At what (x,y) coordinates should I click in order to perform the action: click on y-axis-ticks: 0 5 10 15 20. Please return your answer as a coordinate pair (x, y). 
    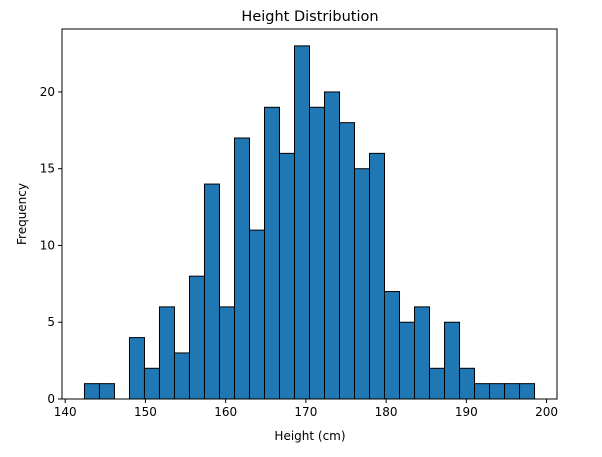
    Looking at the image, I should click on (51, 245).